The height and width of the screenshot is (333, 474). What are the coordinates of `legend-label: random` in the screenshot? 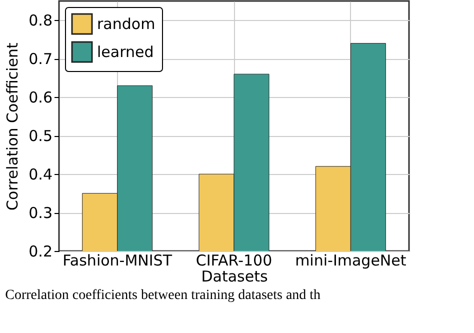 It's located at (126, 24).